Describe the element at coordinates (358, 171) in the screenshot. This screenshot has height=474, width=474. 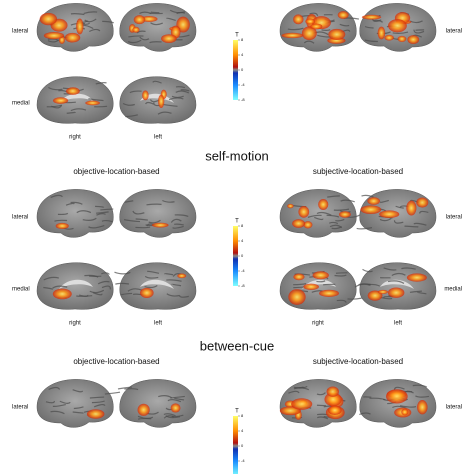
I see `panel-subtitle: subjective-location-based` at that location.